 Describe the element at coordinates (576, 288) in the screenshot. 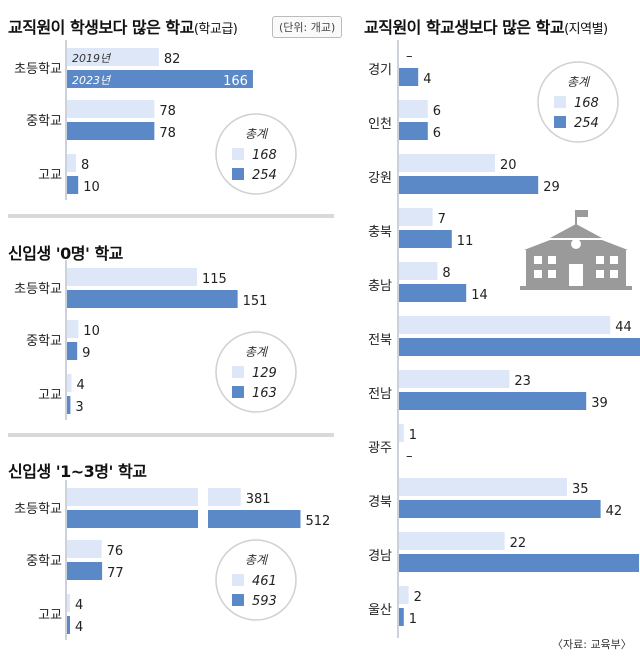

I see `ground` at that location.